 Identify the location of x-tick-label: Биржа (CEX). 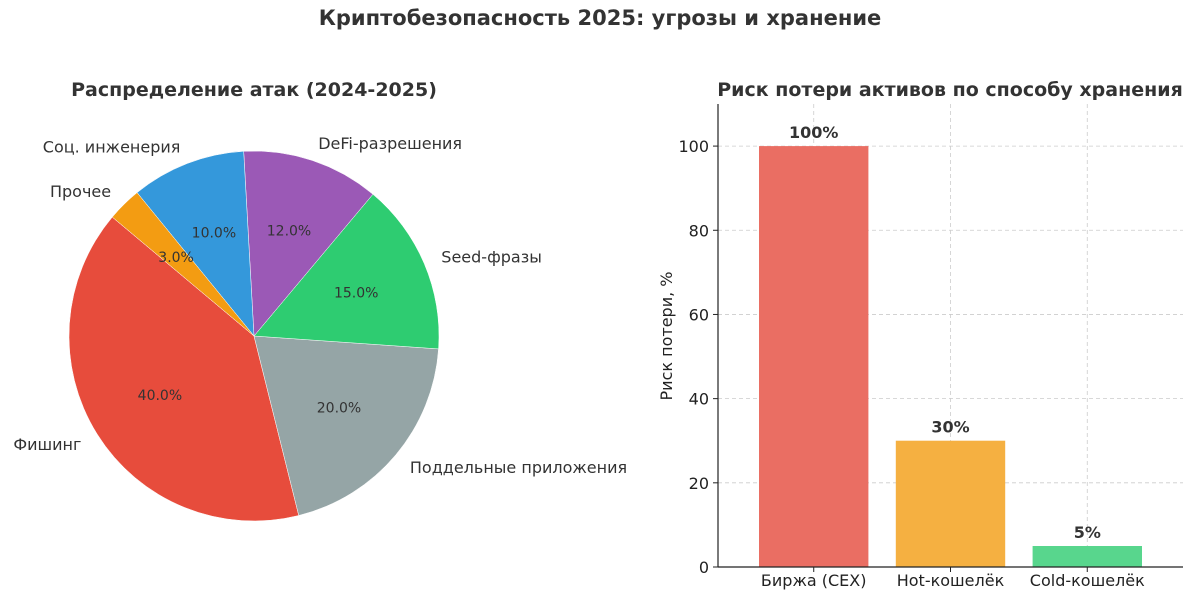
(814, 580).